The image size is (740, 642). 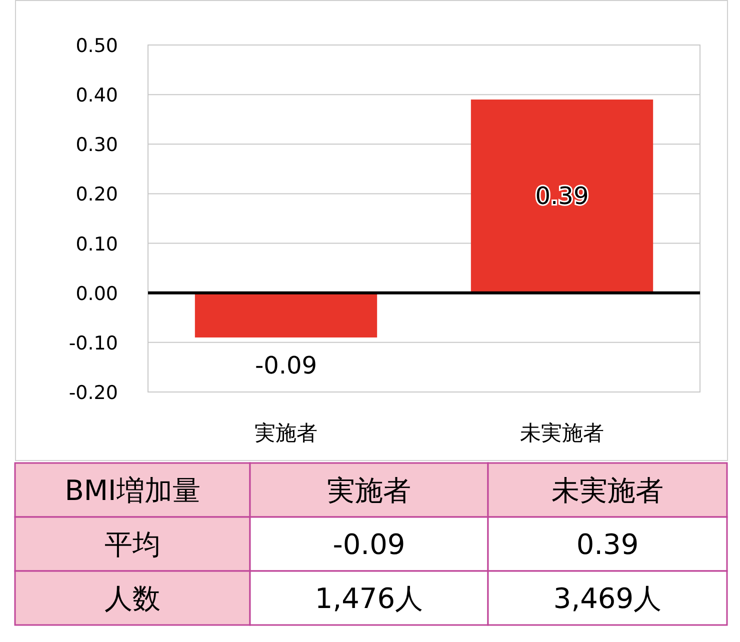 I want to click on y-tick-label: 0.20, so click(x=97, y=195).